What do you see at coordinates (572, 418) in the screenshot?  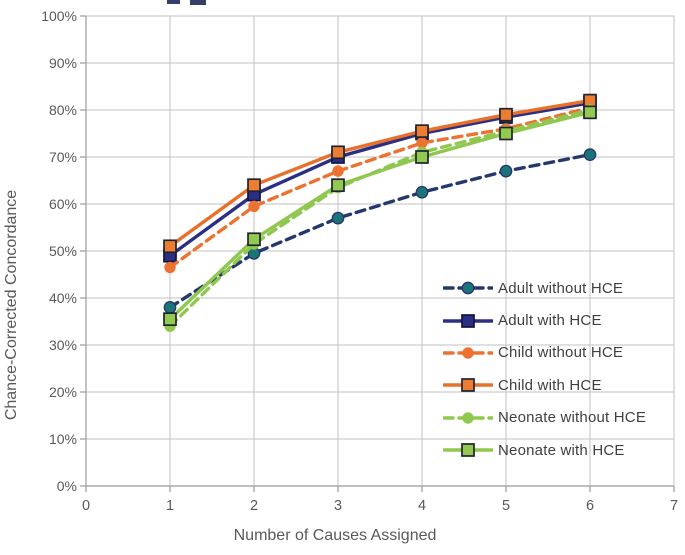 I see `legend-label: Neonate without HCE` at bounding box center [572, 418].